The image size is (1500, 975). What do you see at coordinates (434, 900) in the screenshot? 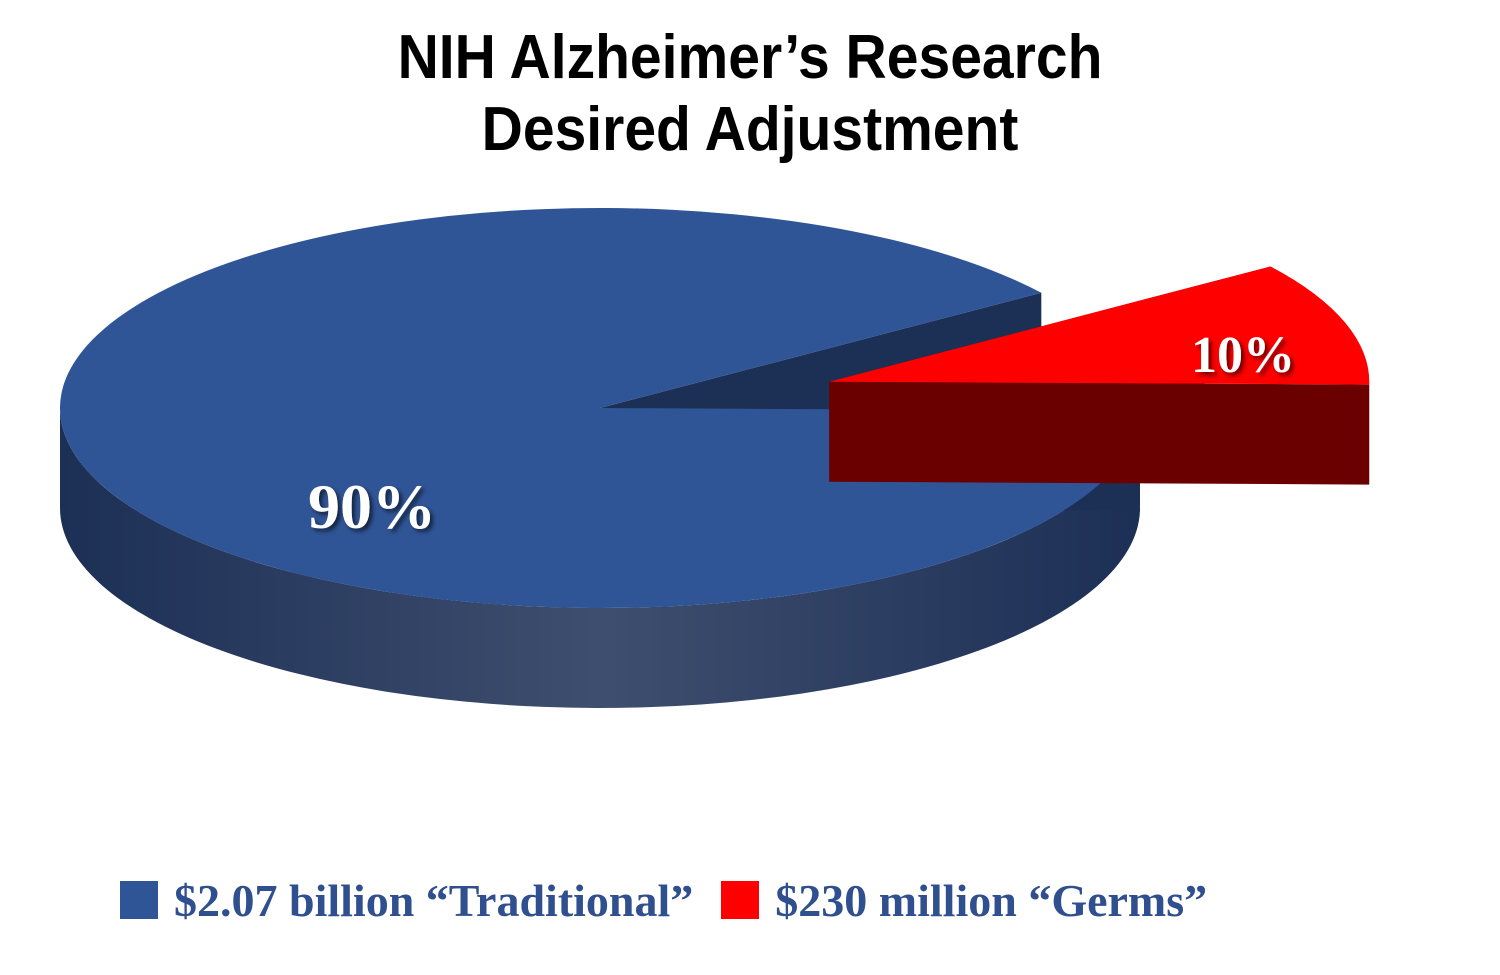
I see `legend-label-traditional: $2.07 billion “Traditional”` at bounding box center [434, 900].